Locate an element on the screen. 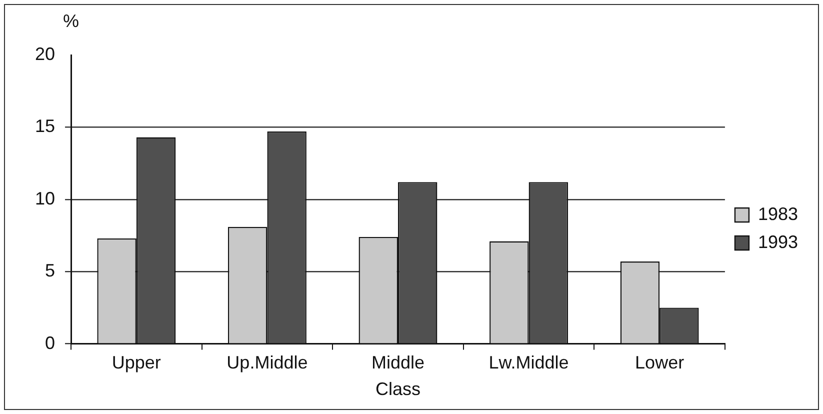 This screenshot has width=823, height=414. x-axis-title: Class is located at coordinates (397, 389).